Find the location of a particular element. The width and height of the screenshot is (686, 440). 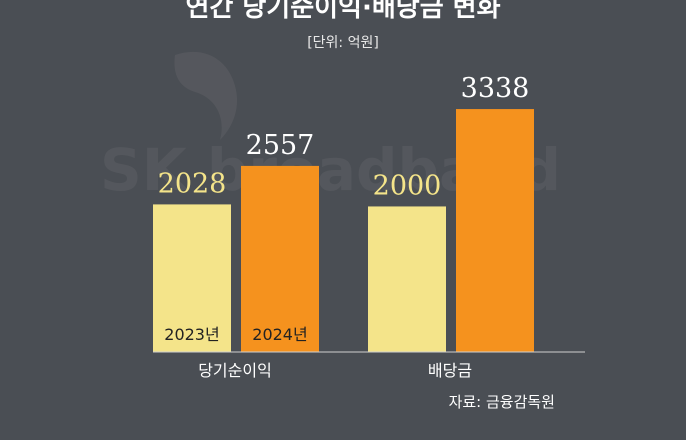

series-label-2023: 2023년 is located at coordinates (191, 334).